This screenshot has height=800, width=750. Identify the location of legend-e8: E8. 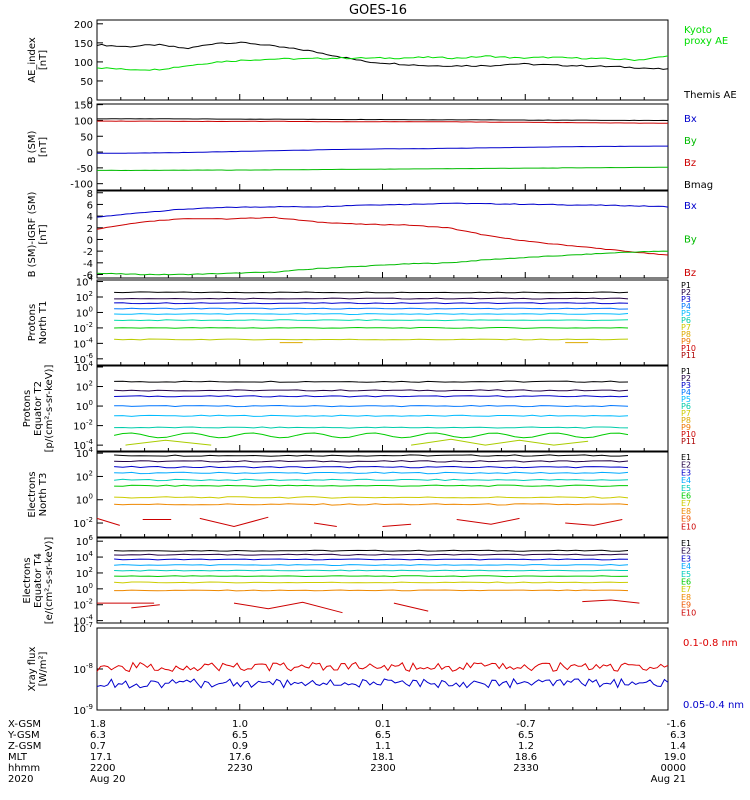
(686, 511).